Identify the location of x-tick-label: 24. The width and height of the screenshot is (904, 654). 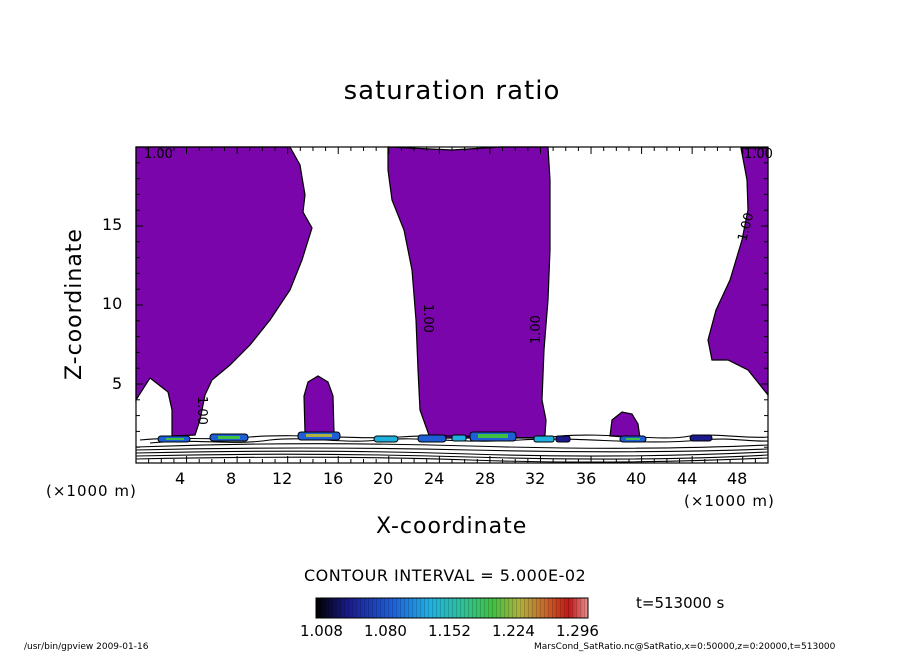
(434, 478).